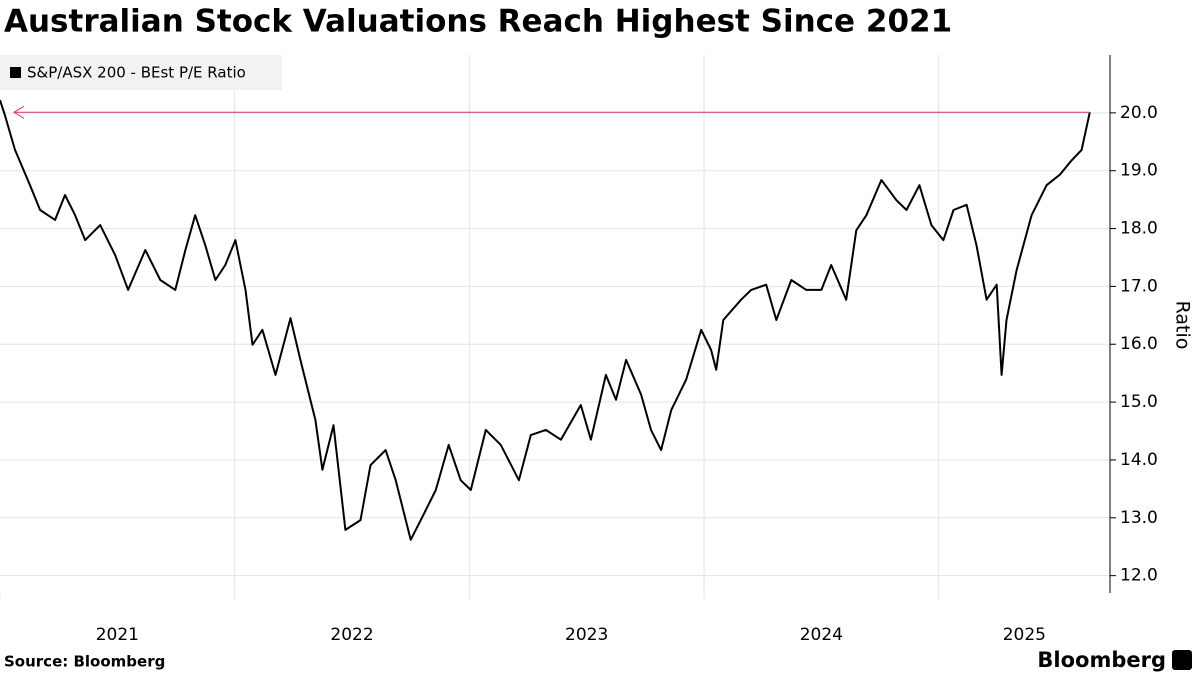 The width and height of the screenshot is (1200, 675). What do you see at coordinates (117, 635) in the screenshot?
I see `x-tick-label: 2021` at bounding box center [117, 635].